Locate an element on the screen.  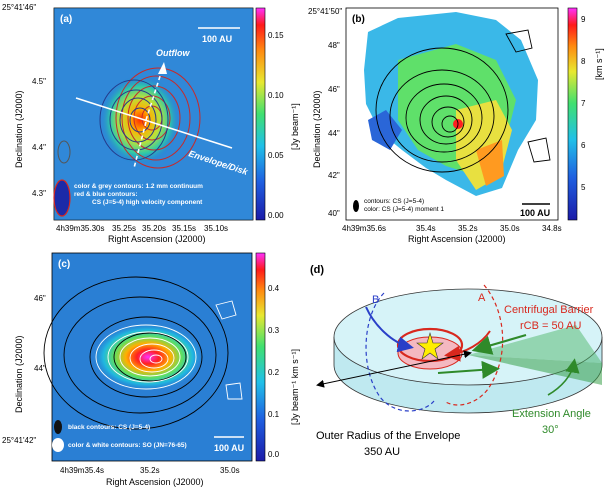
panel-label: (d) is located at coordinates (317, 270).